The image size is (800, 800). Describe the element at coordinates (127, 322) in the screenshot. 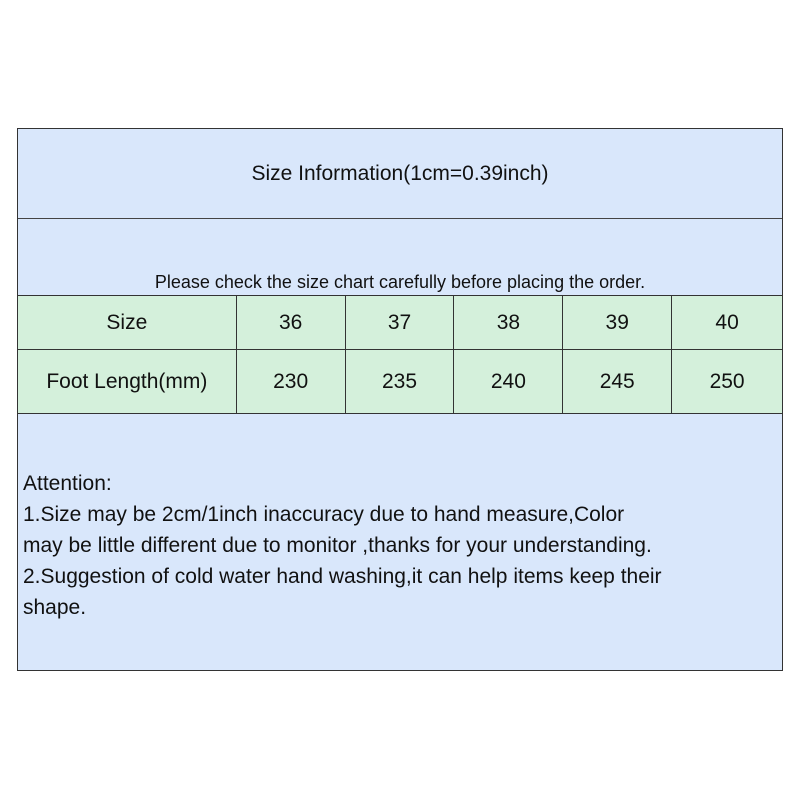

I see `row-label: Size` at that location.